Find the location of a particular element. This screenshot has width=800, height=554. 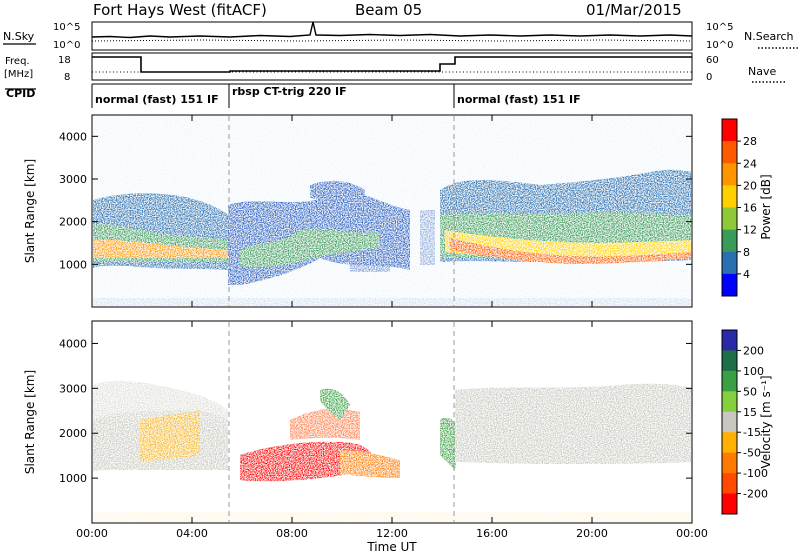

frequency-trace is located at coordinates (392, 64).